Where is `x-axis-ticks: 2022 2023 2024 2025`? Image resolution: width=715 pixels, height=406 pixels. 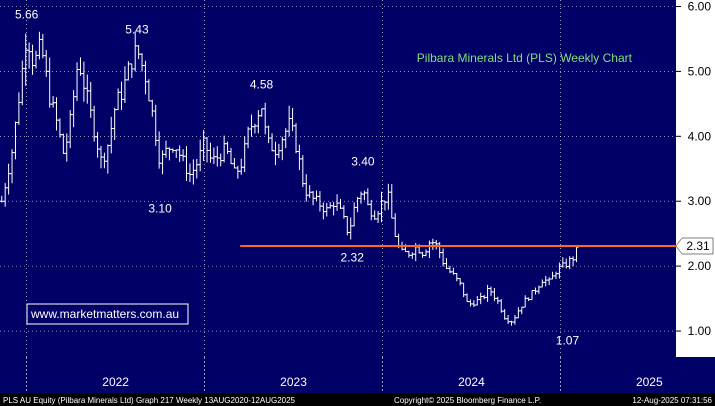
x-axis-ticks: 2022 2023 2024 2025 is located at coordinates (344, 375).